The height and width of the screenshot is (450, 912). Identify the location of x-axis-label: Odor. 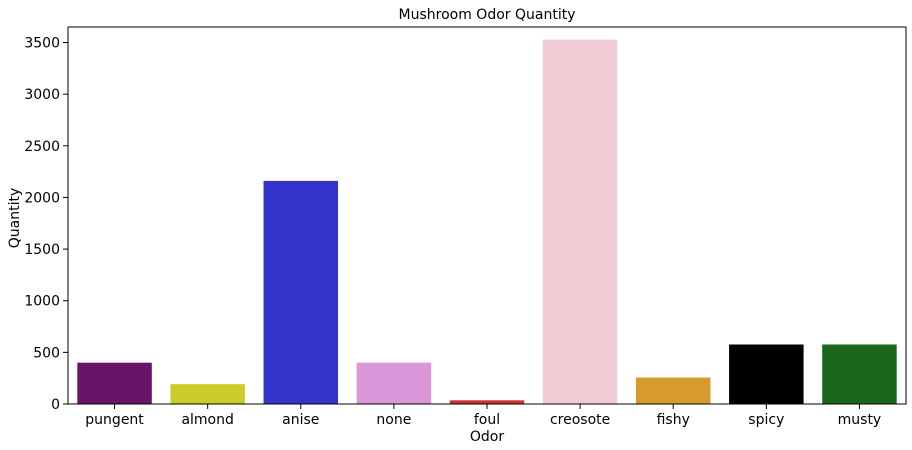
(487, 437).